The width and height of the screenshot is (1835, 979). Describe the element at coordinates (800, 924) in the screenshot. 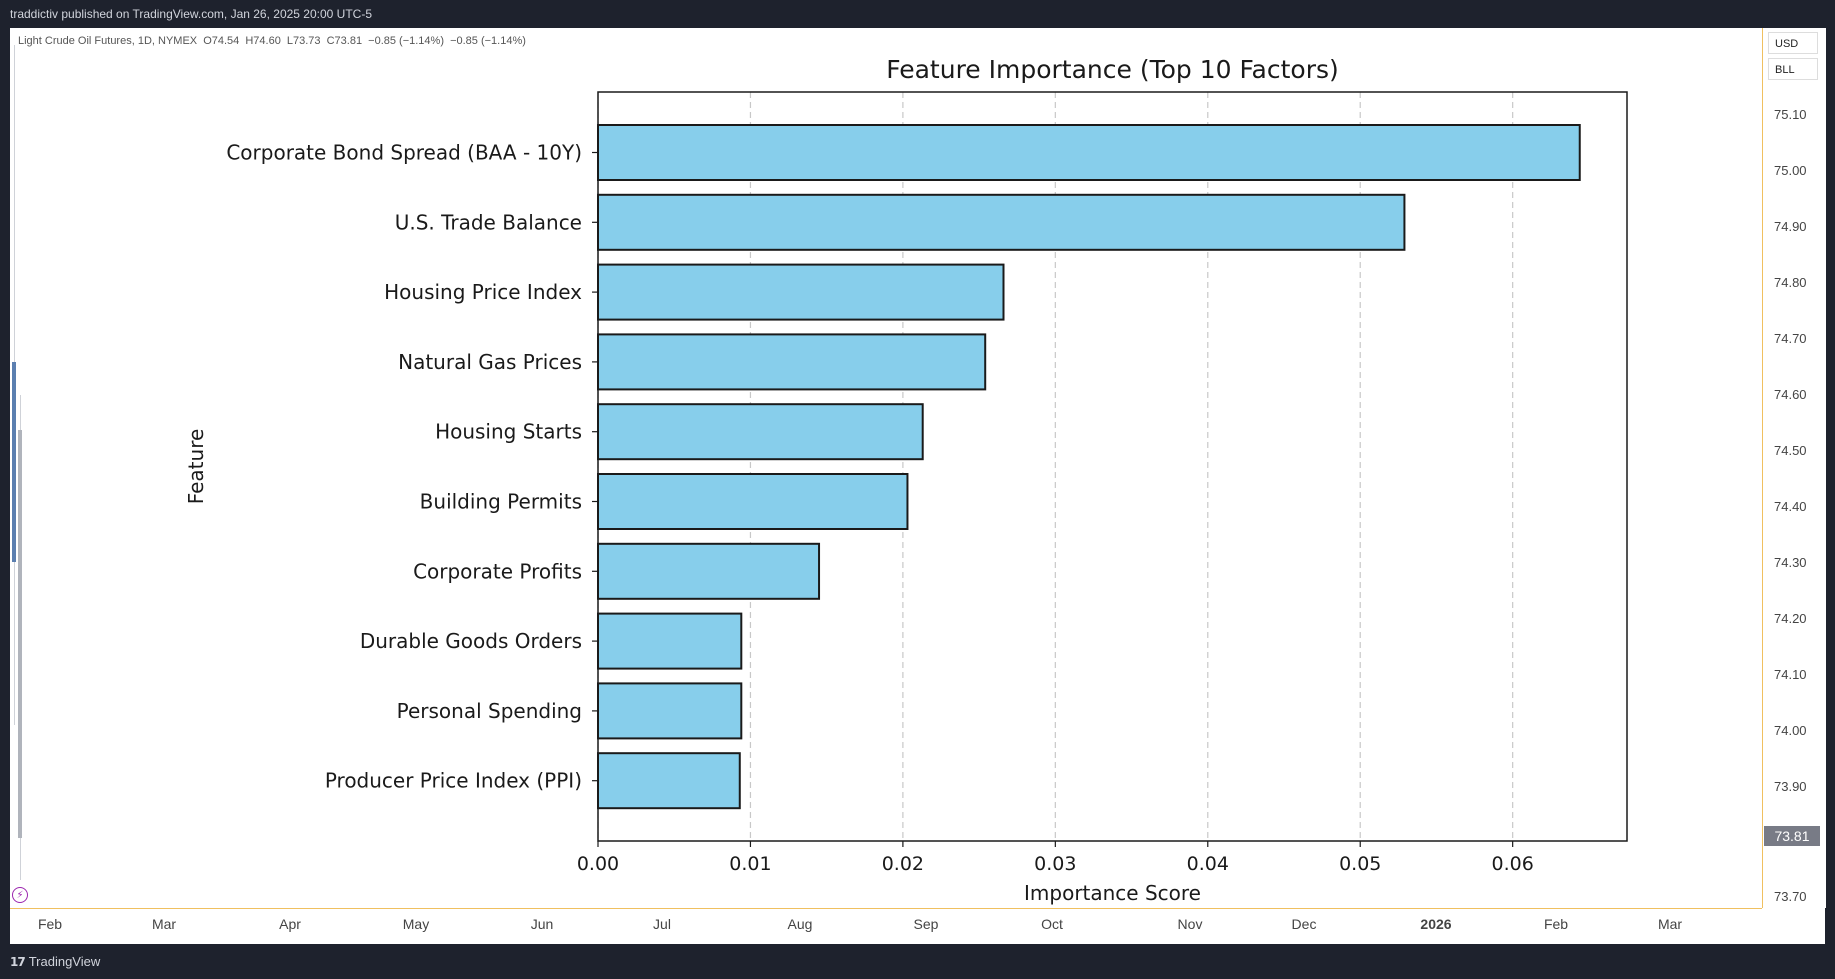

I see `time-label: Aug` at that location.